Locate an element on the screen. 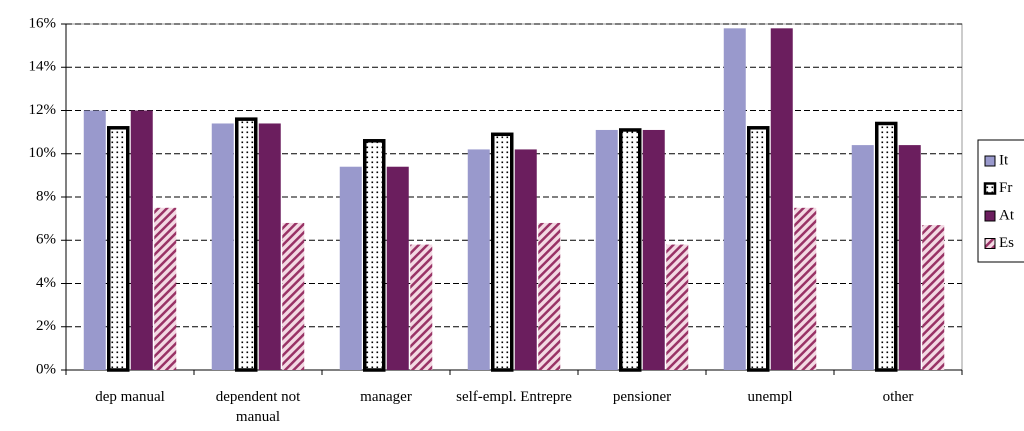 The image size is (1024, 431). y-tick-label: 8% is located at coordinates (46, 196).